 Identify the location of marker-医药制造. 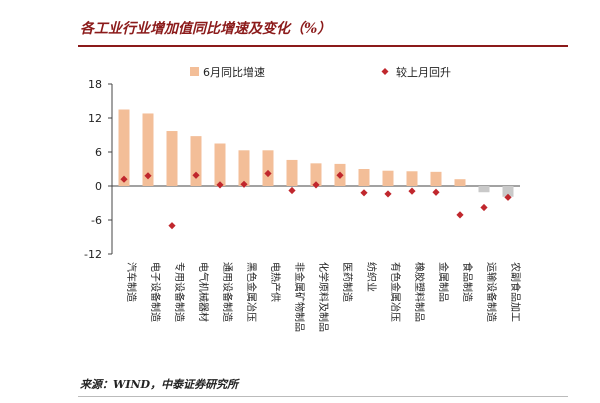
(340, 175).